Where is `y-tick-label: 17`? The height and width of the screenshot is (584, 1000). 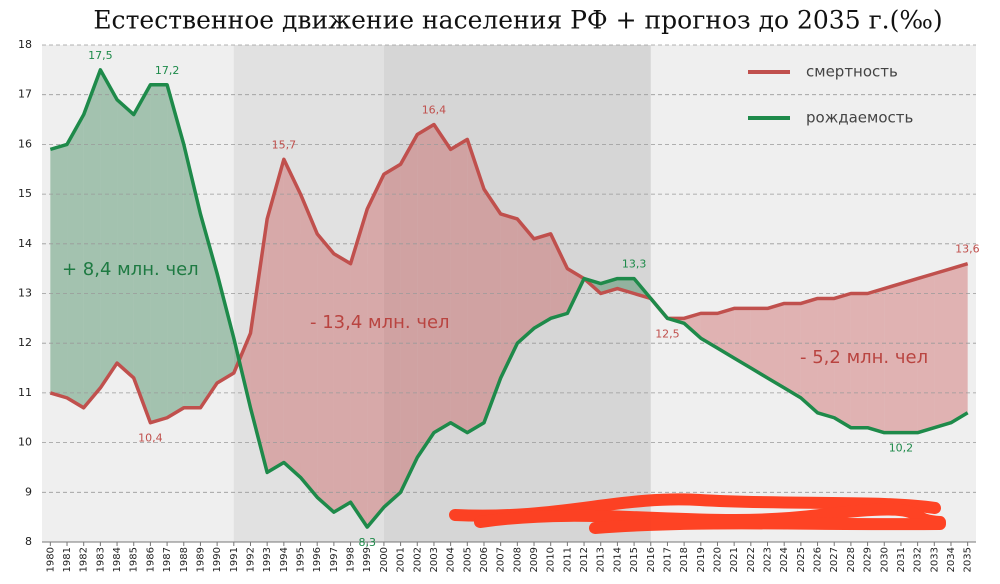 y-tick-label: 17 is located at coordinates (25, 94).